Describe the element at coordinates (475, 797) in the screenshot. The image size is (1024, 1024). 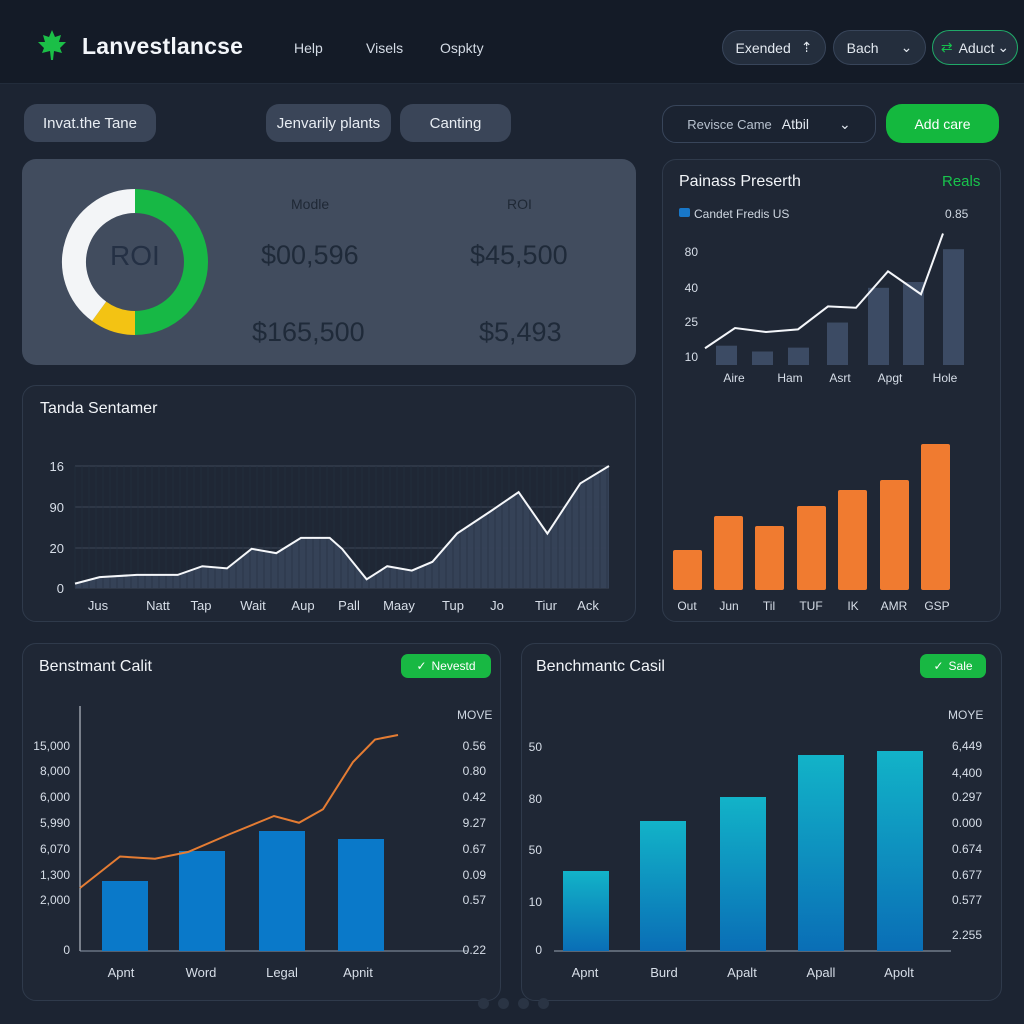
I see `bottom-left-right-tick: 0.42` at that location.